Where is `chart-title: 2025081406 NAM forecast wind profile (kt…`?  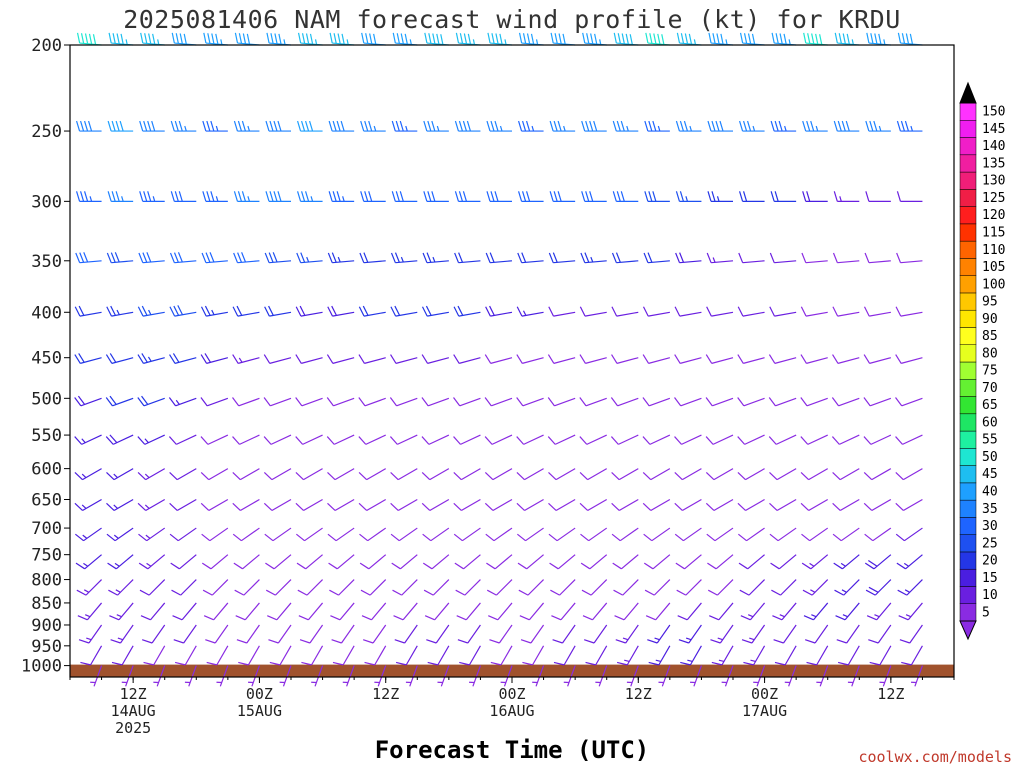 chart-title: 2025081406 NAM forecast wind profile (kt… is located at coordinates (512, 19).